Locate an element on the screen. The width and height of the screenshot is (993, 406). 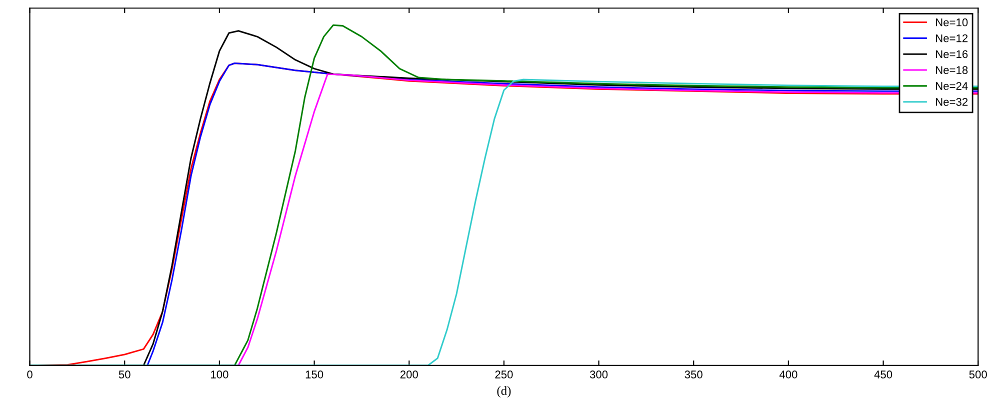
x-axis-title: (d) is located at coordinates (504, 392).